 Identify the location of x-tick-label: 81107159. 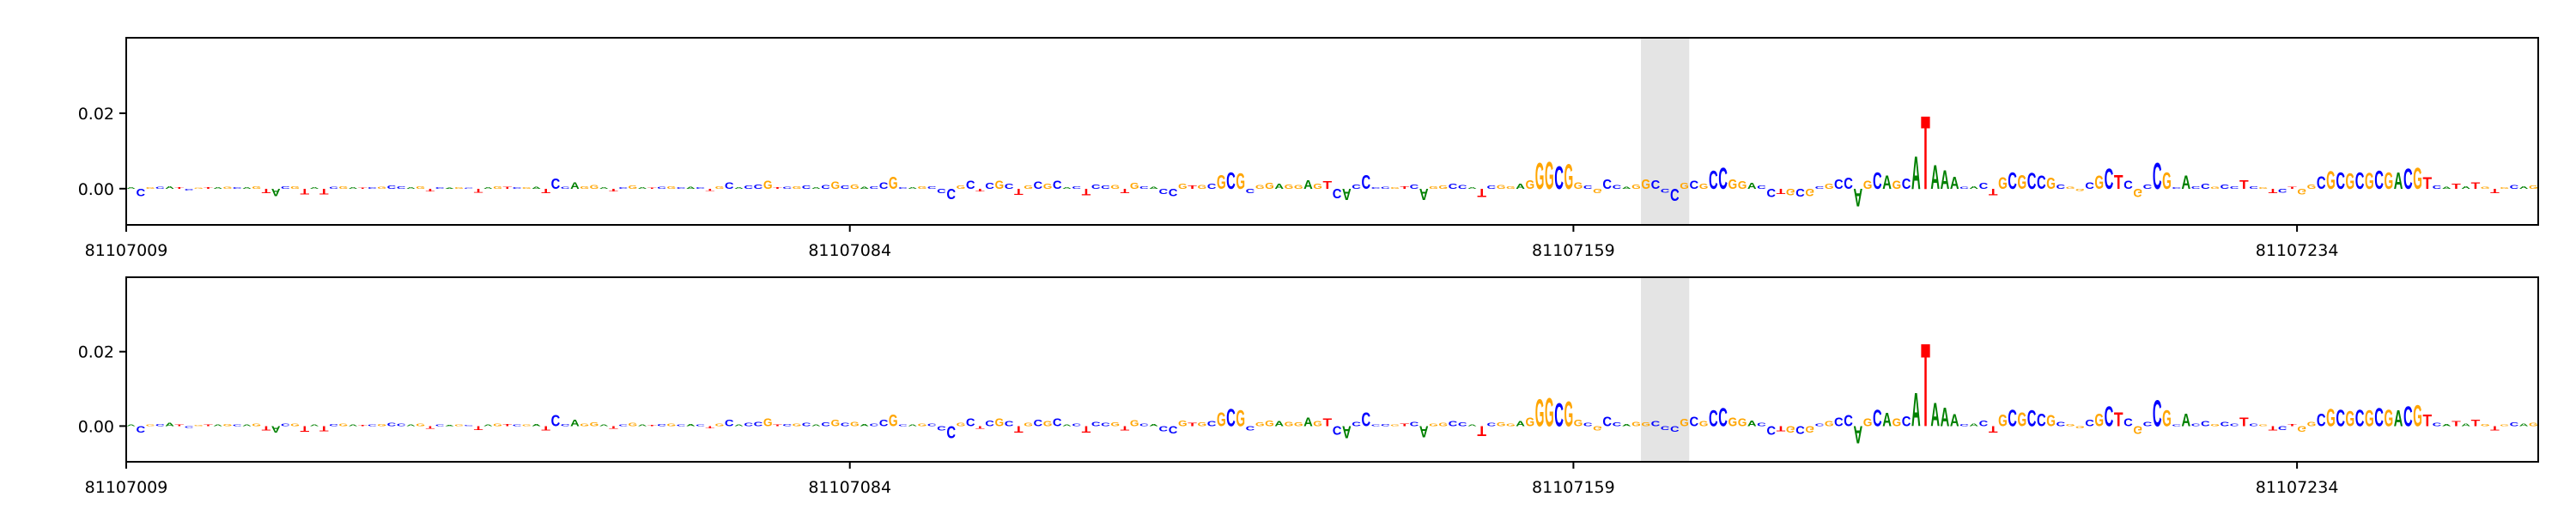
(1573, 250).